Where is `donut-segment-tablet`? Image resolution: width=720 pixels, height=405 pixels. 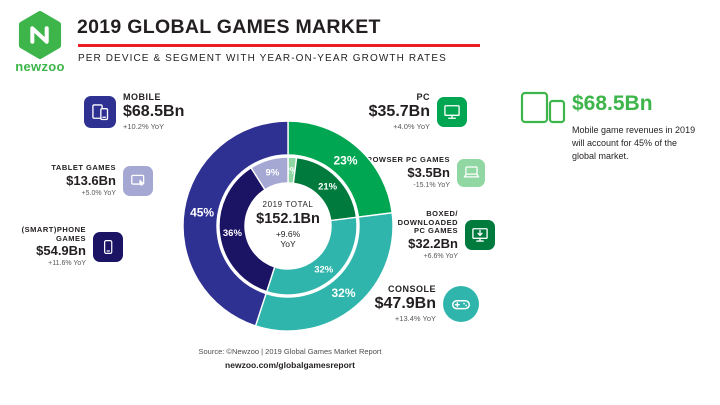 donut-segment-tablet is located at coordinates (269, 173).